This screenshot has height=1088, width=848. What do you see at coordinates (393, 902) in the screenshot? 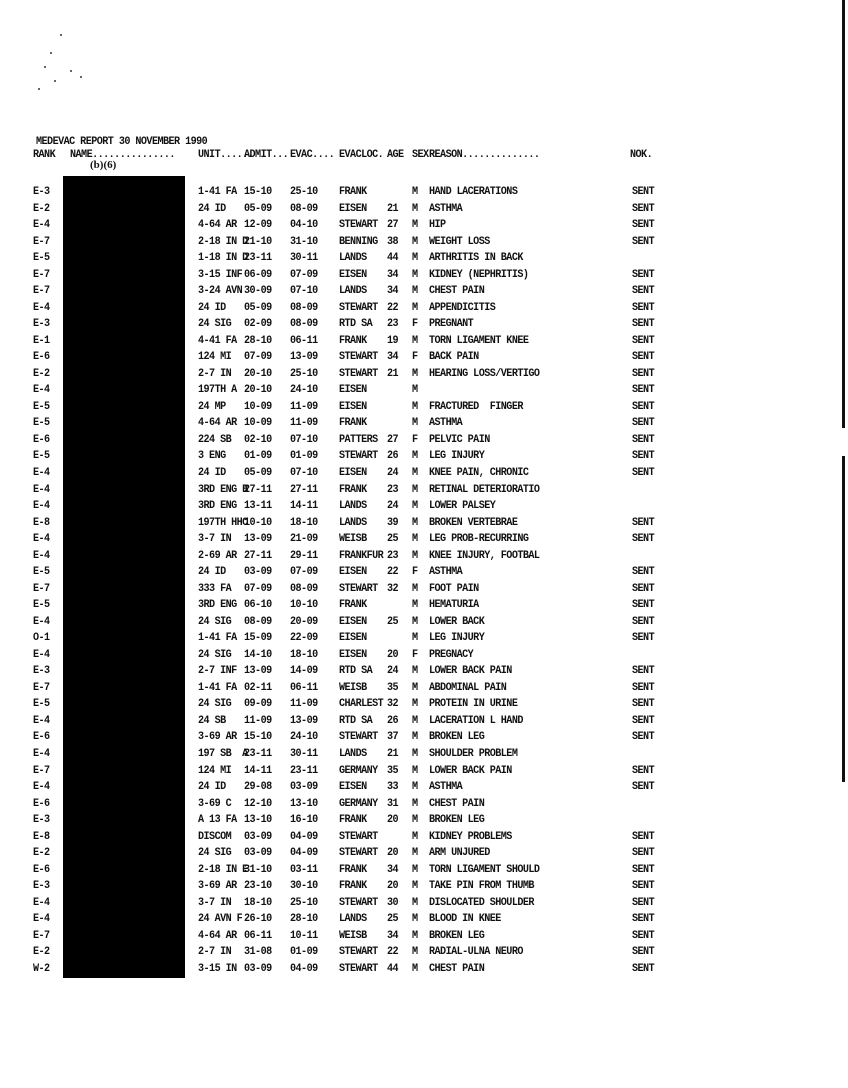
I see `age-cell: 30` at bounding box center [393, 902].